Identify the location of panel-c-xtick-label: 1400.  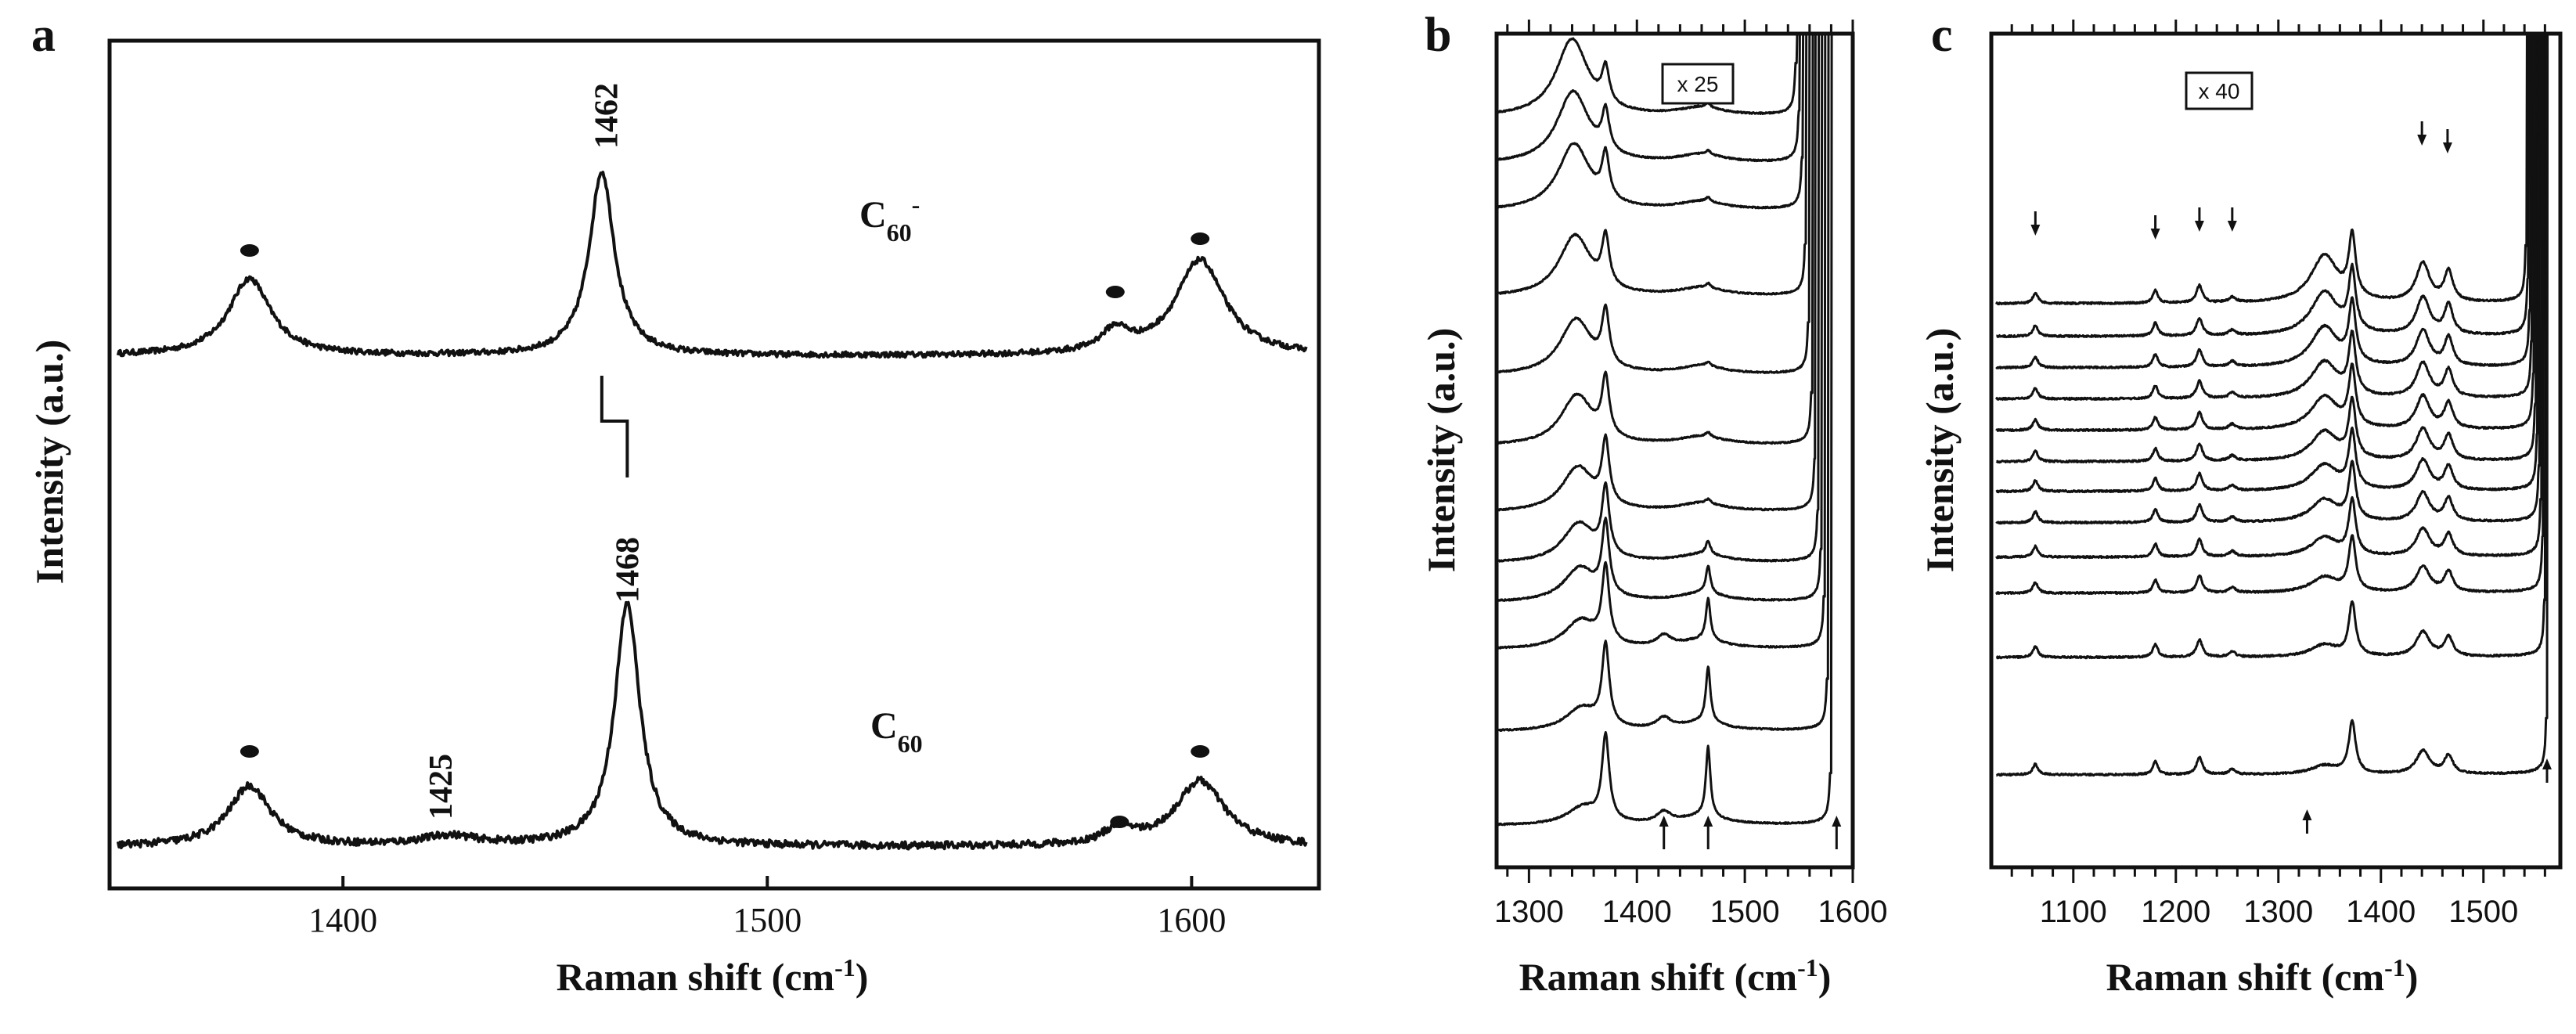
(2381, 912).